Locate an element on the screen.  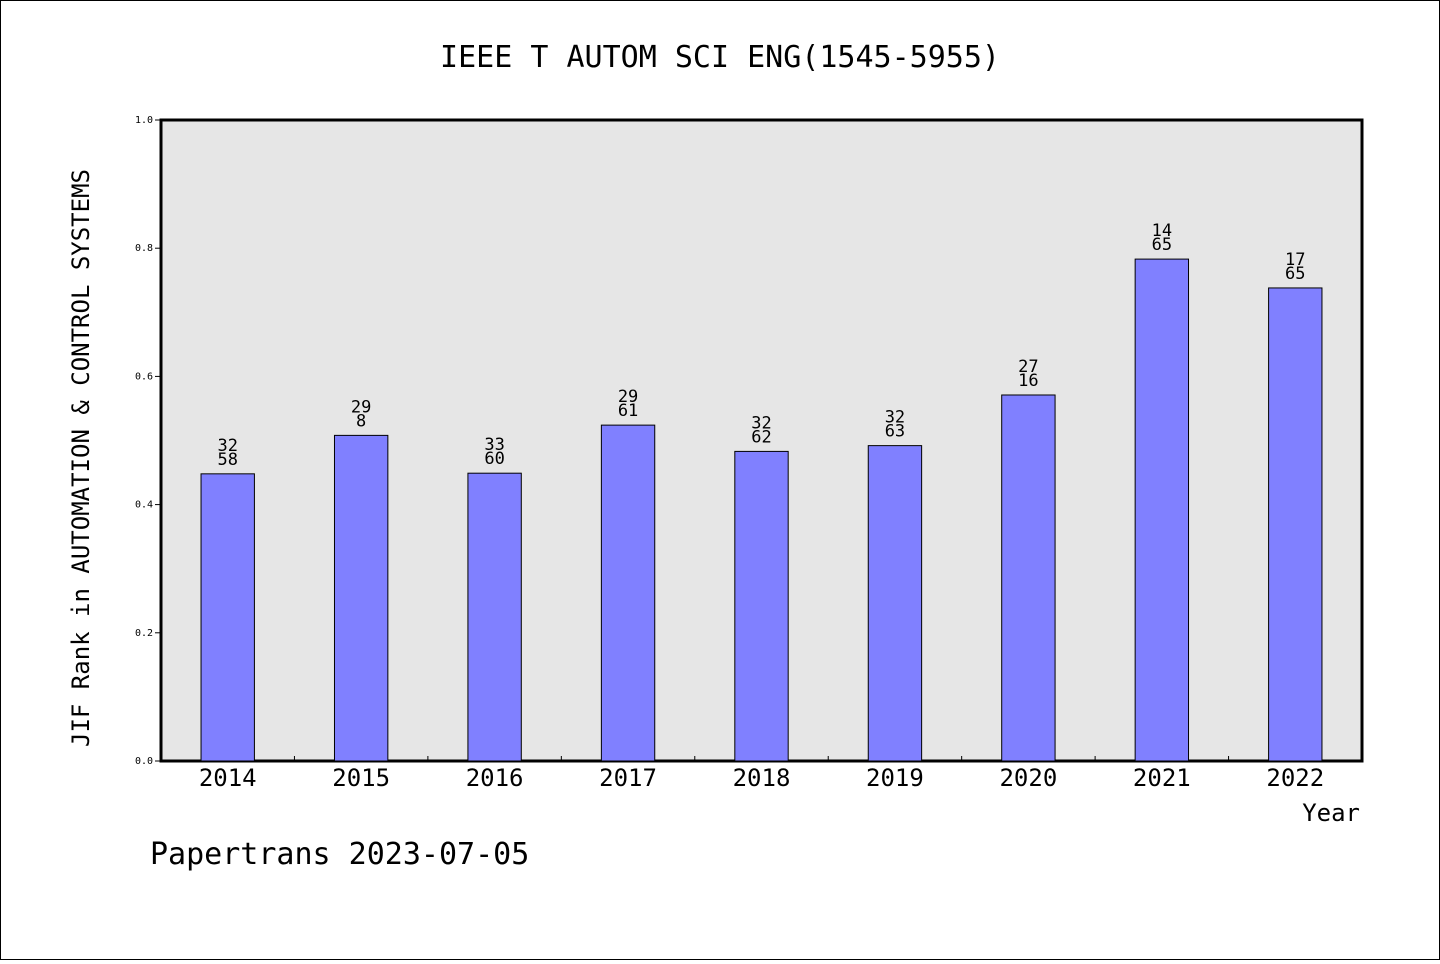
x-tick-label: 2017 is located at coordinates (628, 778).